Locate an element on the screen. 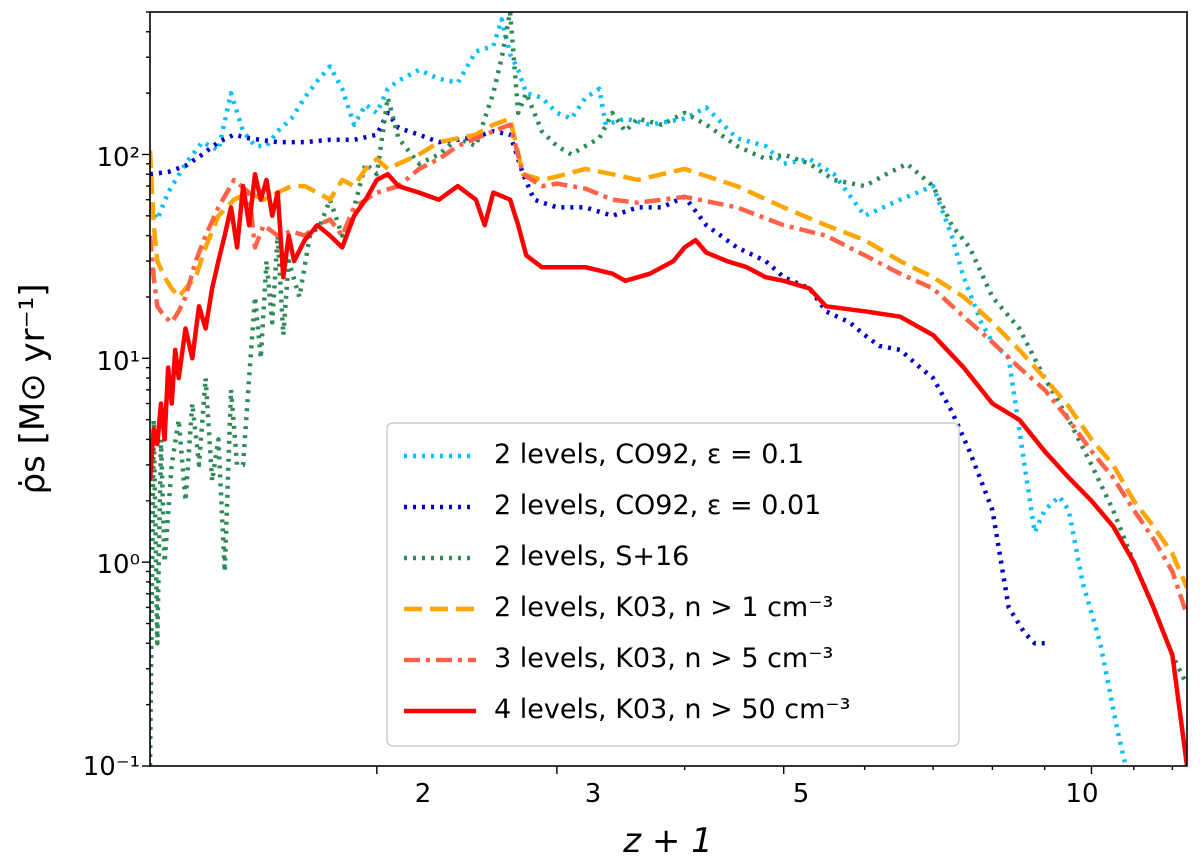 The image size is (1200, 859). y-tick-label-100: 10² is located at coordinates (118, 158).